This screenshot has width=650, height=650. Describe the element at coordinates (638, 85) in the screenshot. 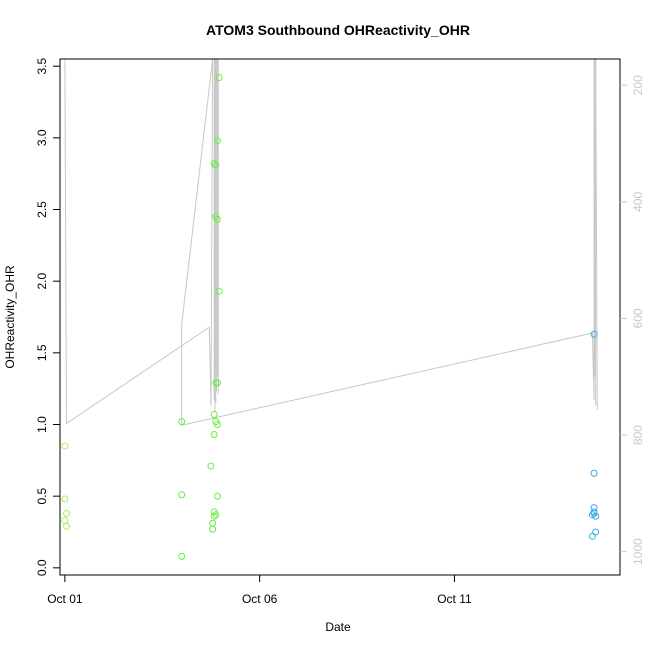

I see `y2-tick-label: 200` at that location.